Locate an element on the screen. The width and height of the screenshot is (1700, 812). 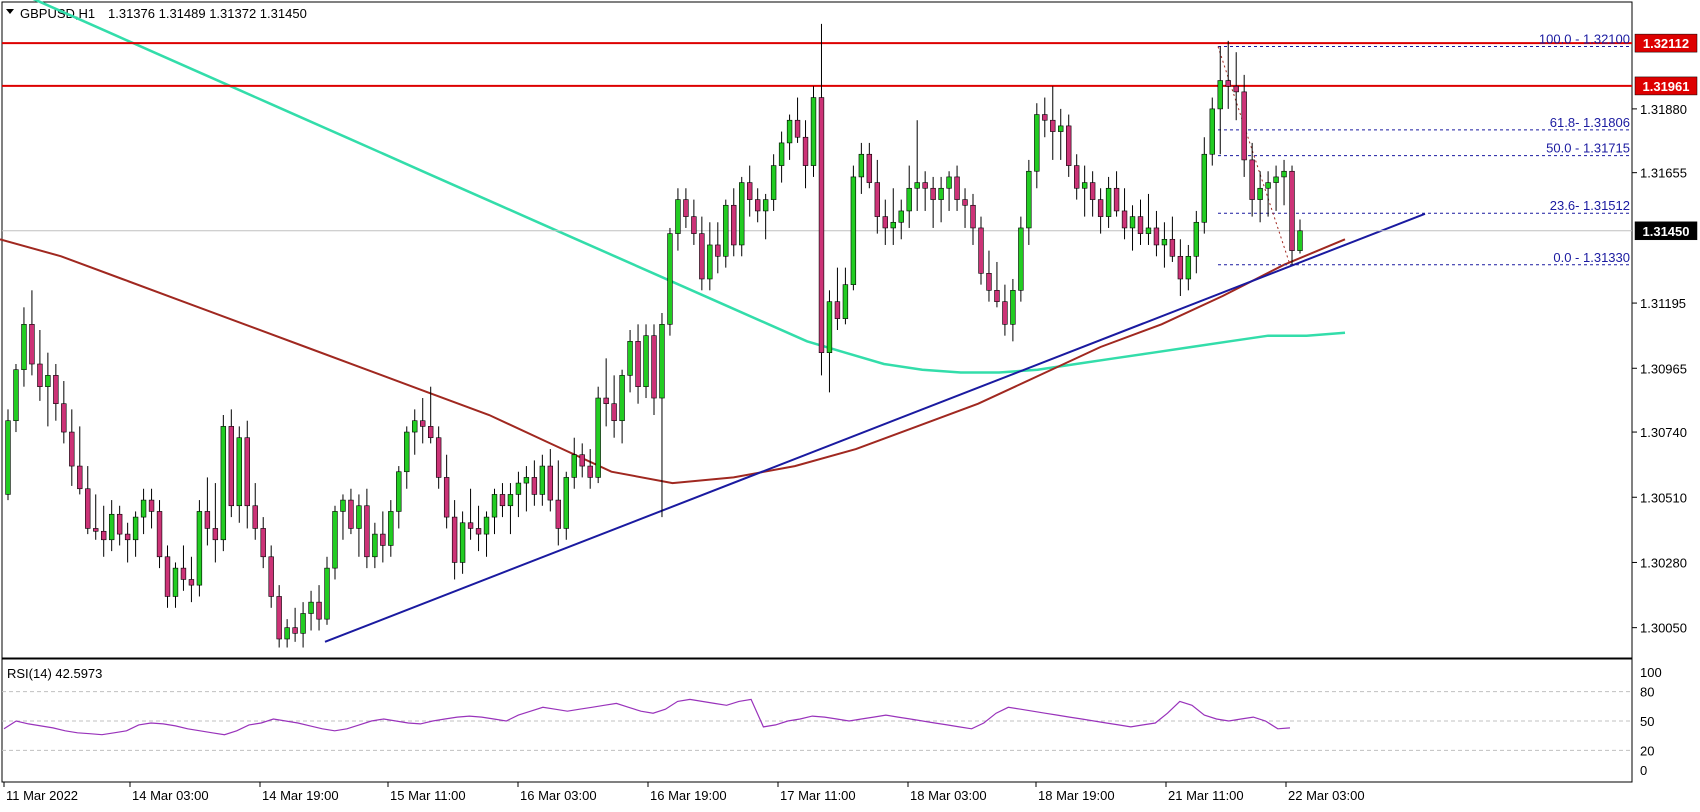
price-tick-label: 1.30740 is located at coordinates (1663, 432).